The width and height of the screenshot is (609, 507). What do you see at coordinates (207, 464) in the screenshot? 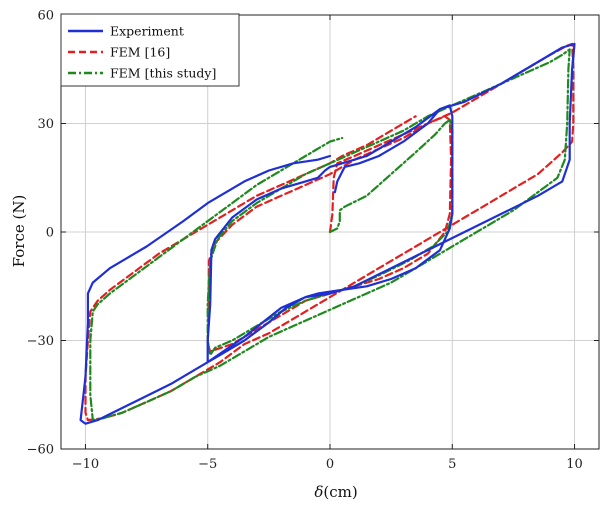
I see `x-tick-label: −5` at bounding box center [207, 464].